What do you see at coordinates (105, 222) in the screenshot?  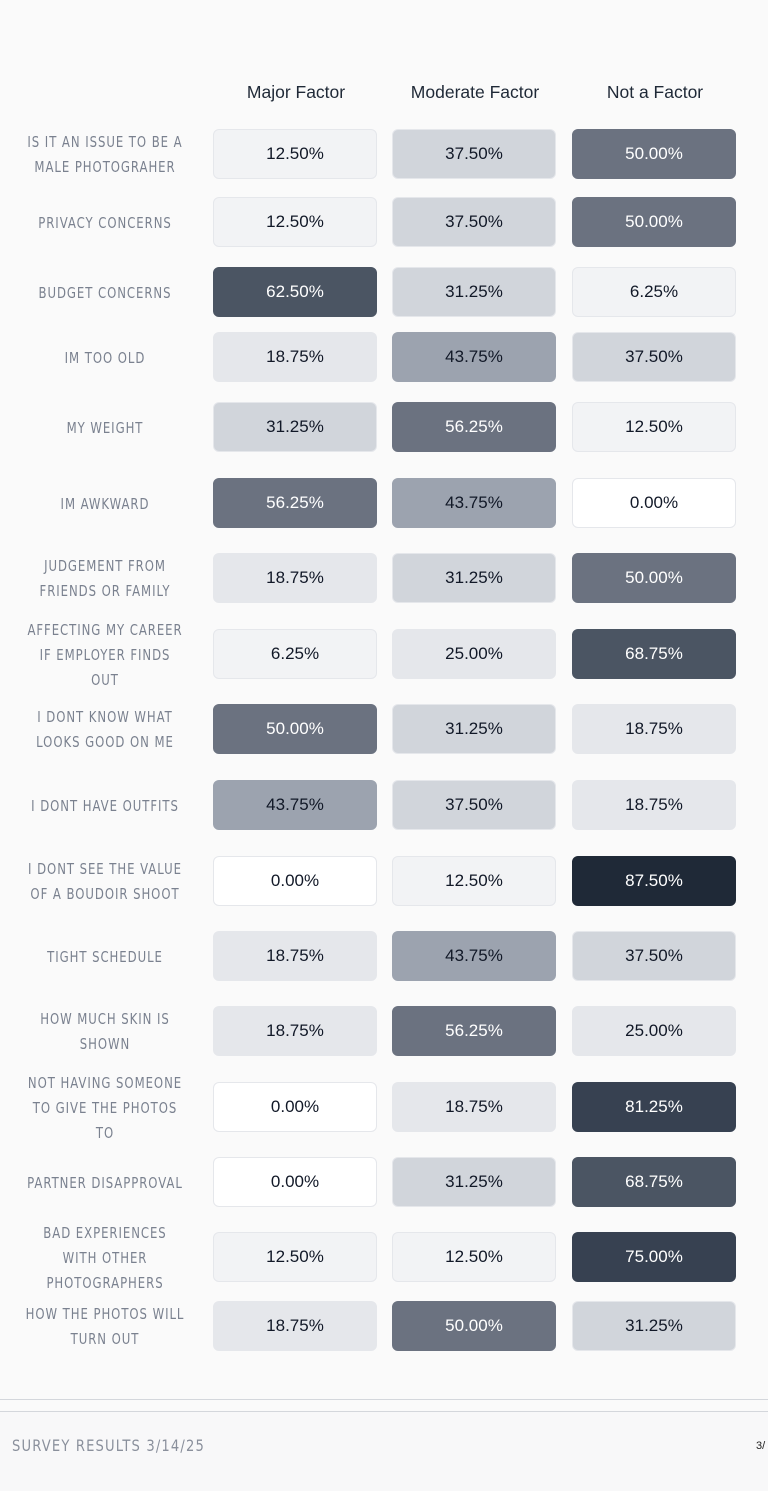 I see `row-label: PRIVACY CONCERNS` at bounding box center [105, 222].